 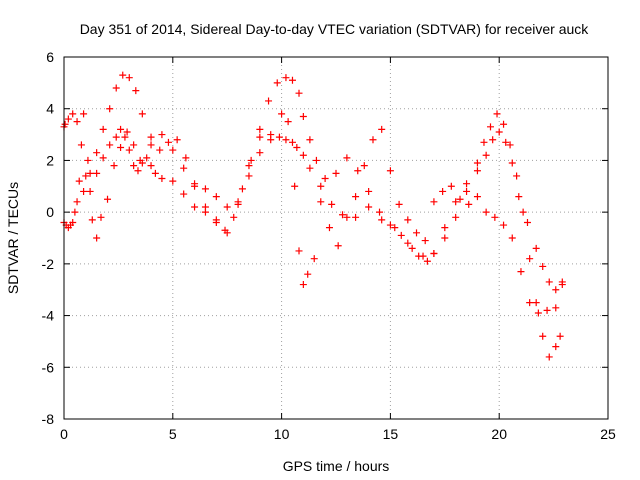 I want to click on x-tick-label: 20, so click(x=499, y=434).